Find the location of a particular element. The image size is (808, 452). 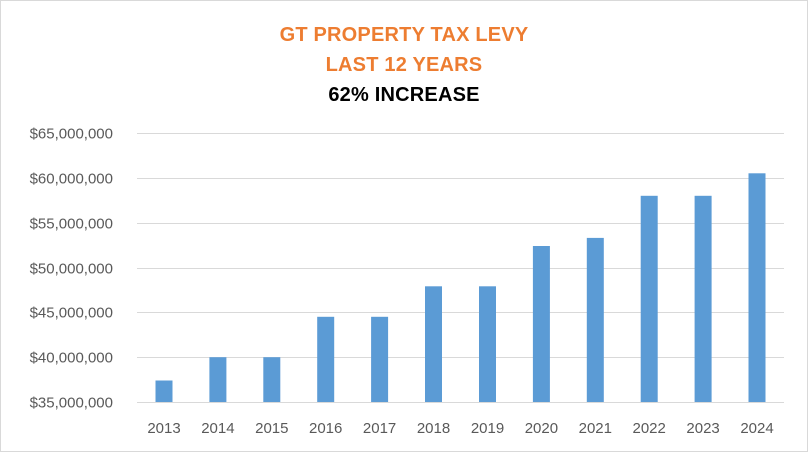

x-tick-label: 2023 is located at coordinates (702, 428).